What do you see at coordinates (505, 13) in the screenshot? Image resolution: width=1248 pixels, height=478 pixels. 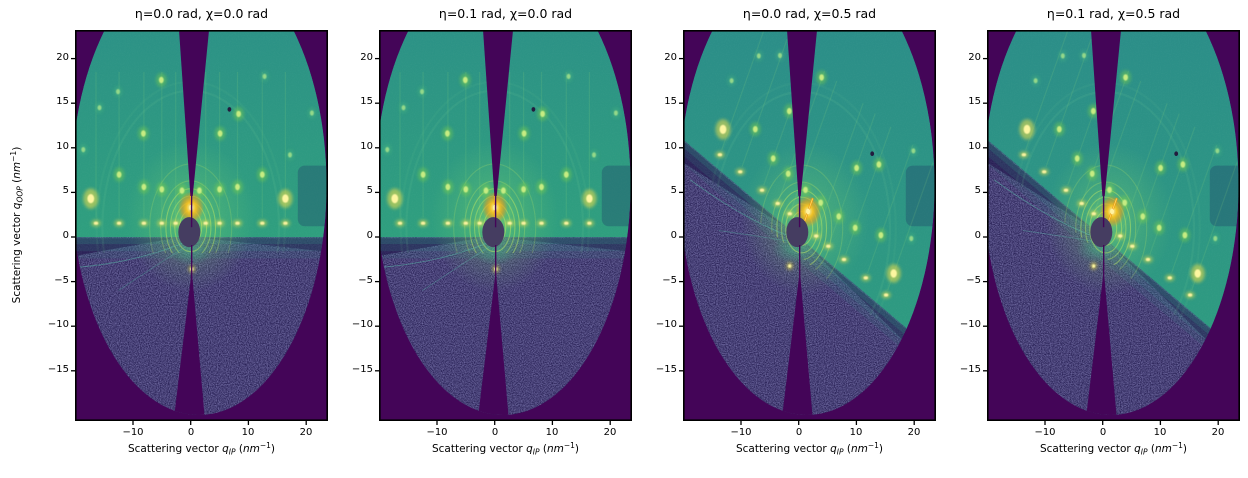 I see `panel-title: η=0.1 rad, χ=0.0 rad` at bounding box center [505, 13].